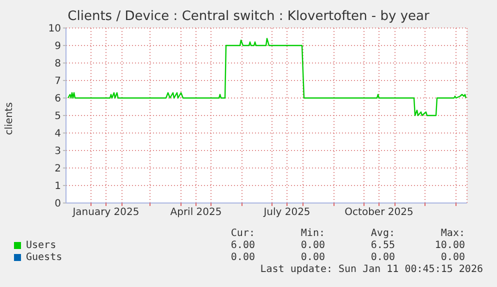 The image size is (497, 287). What do you see at coordinates (57, 186) in the screenshot?
I see `y-tick-label: 1` at bounding box center [57, 186].